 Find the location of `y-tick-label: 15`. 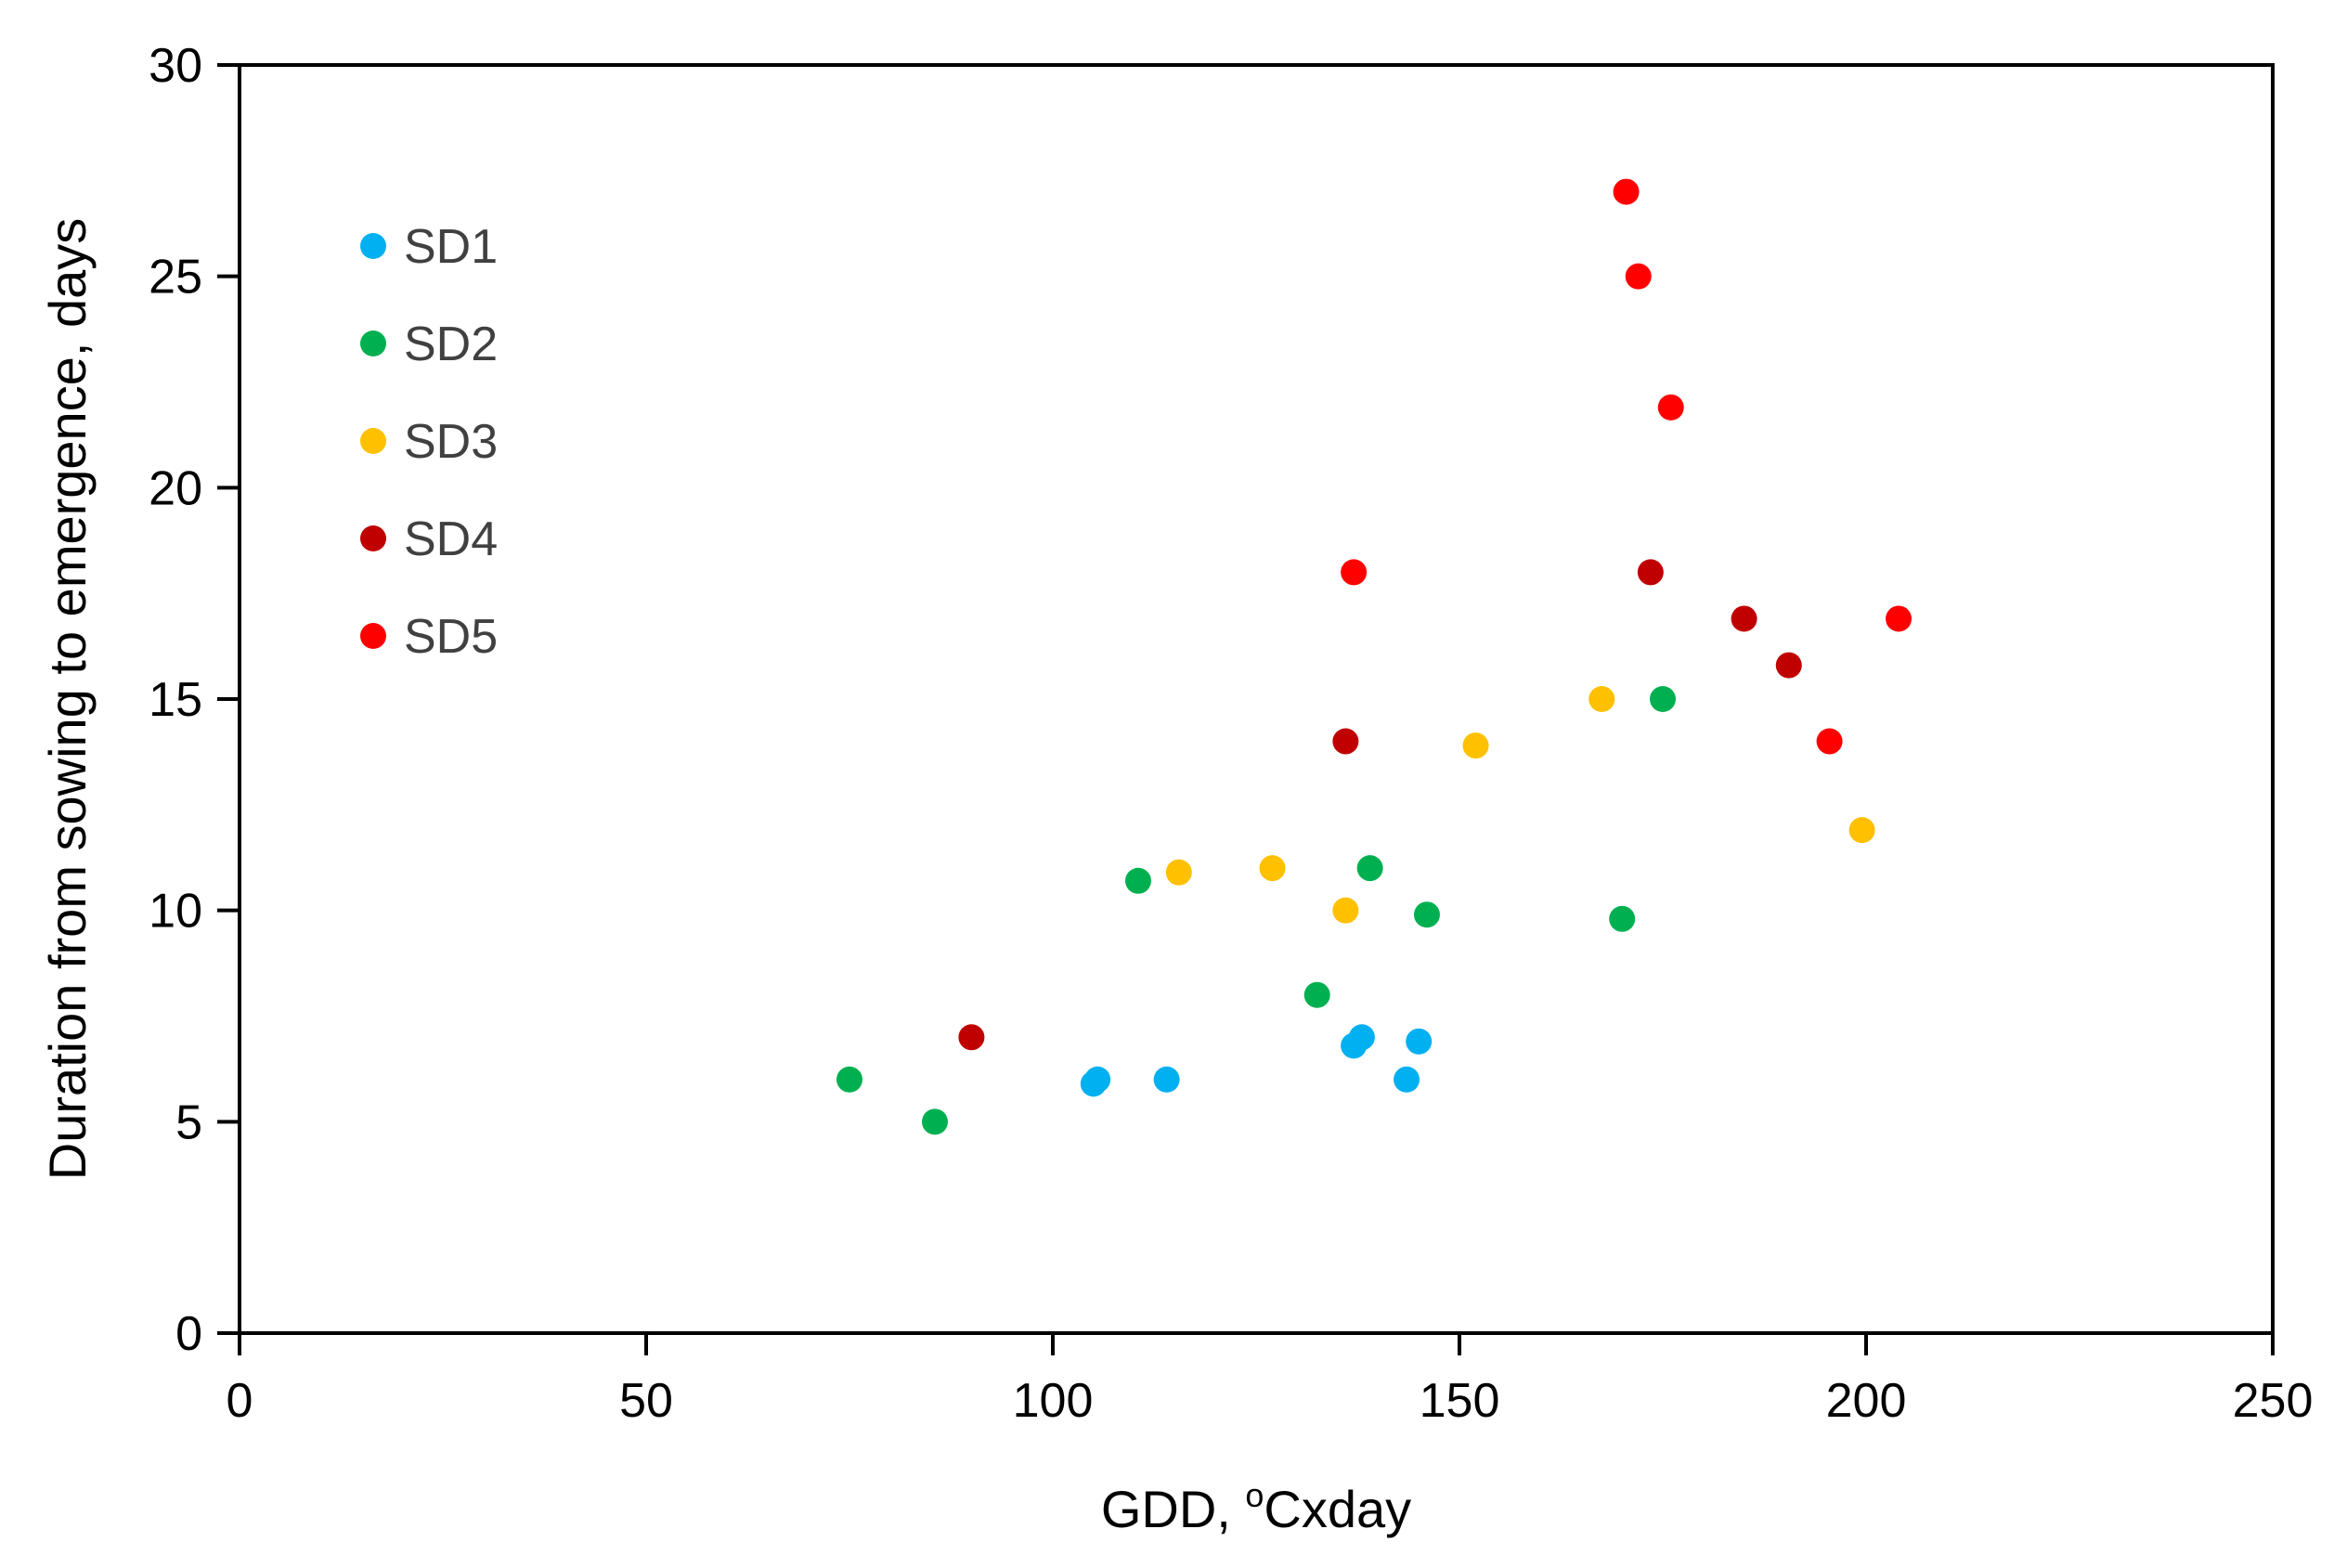

y-tick-label: 15 is located at coordinates (175, 700).